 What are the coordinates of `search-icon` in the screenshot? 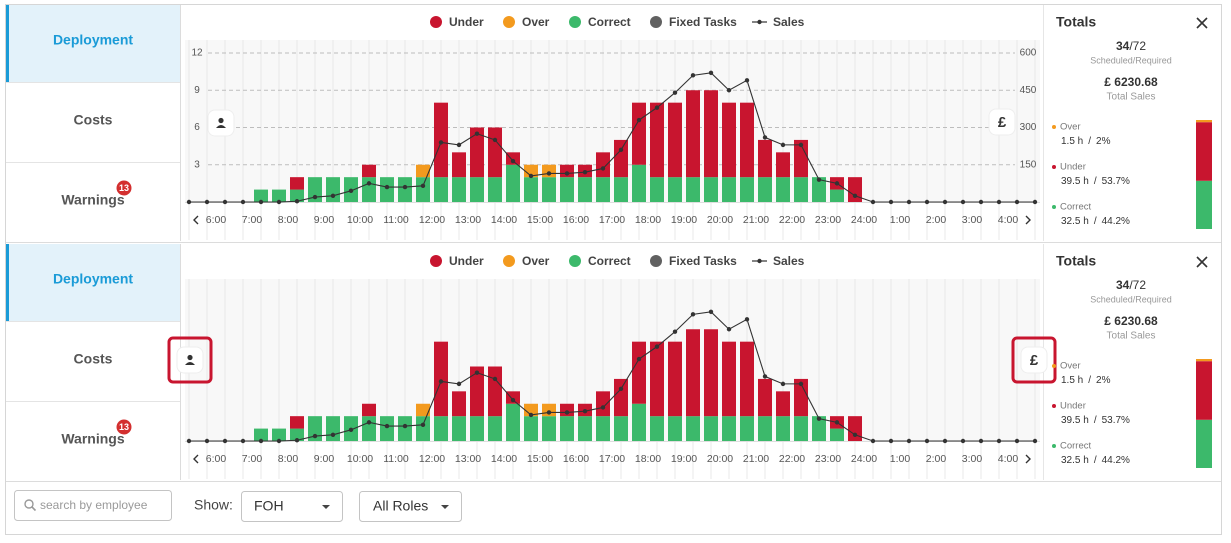 It's located at (29, 504).